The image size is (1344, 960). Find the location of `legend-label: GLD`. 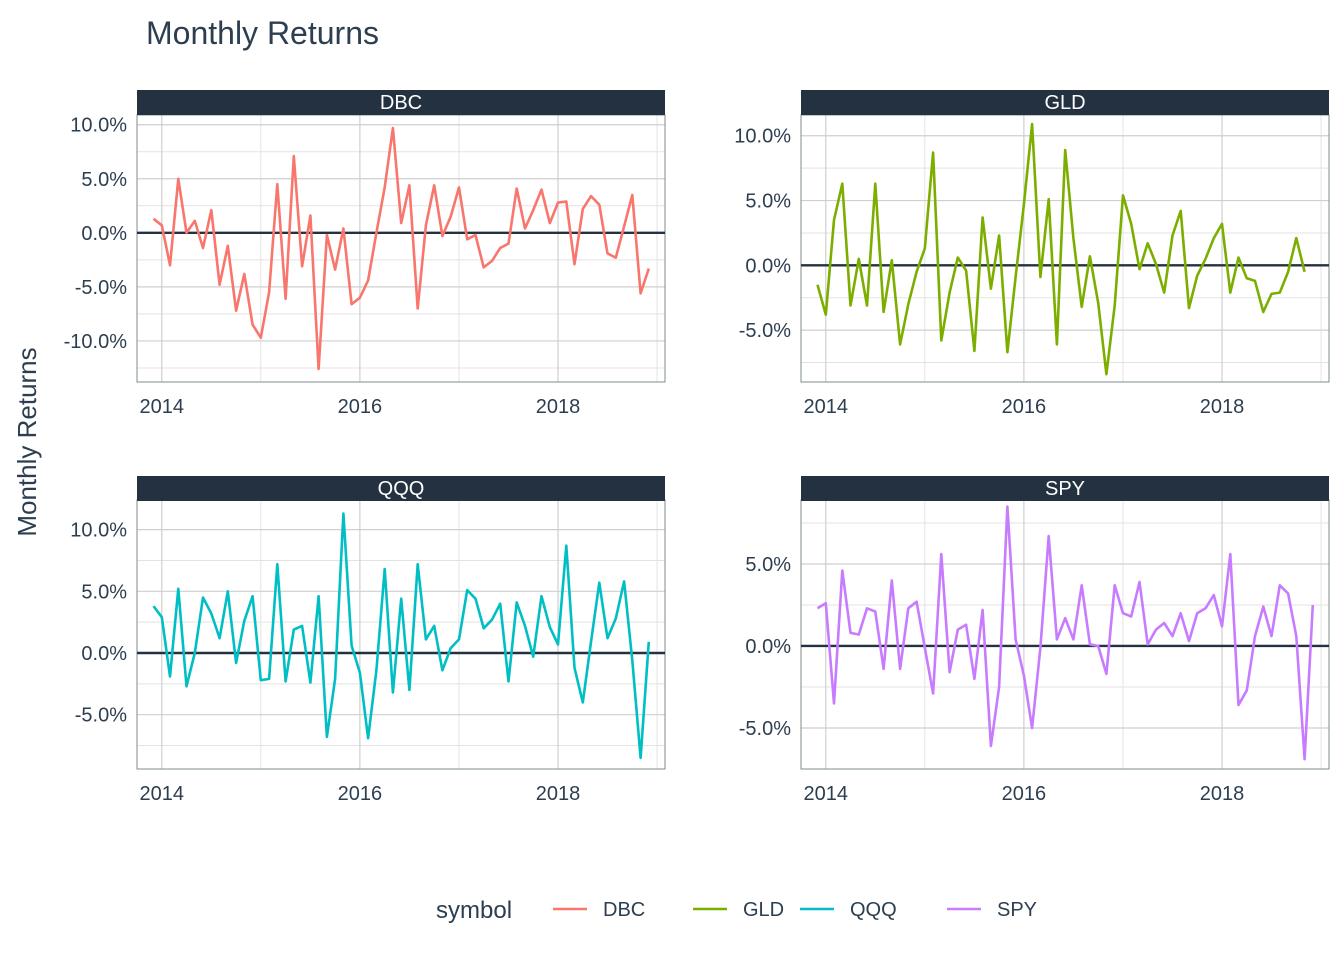

legend-label: GLD is located at coordinates (763, 910).